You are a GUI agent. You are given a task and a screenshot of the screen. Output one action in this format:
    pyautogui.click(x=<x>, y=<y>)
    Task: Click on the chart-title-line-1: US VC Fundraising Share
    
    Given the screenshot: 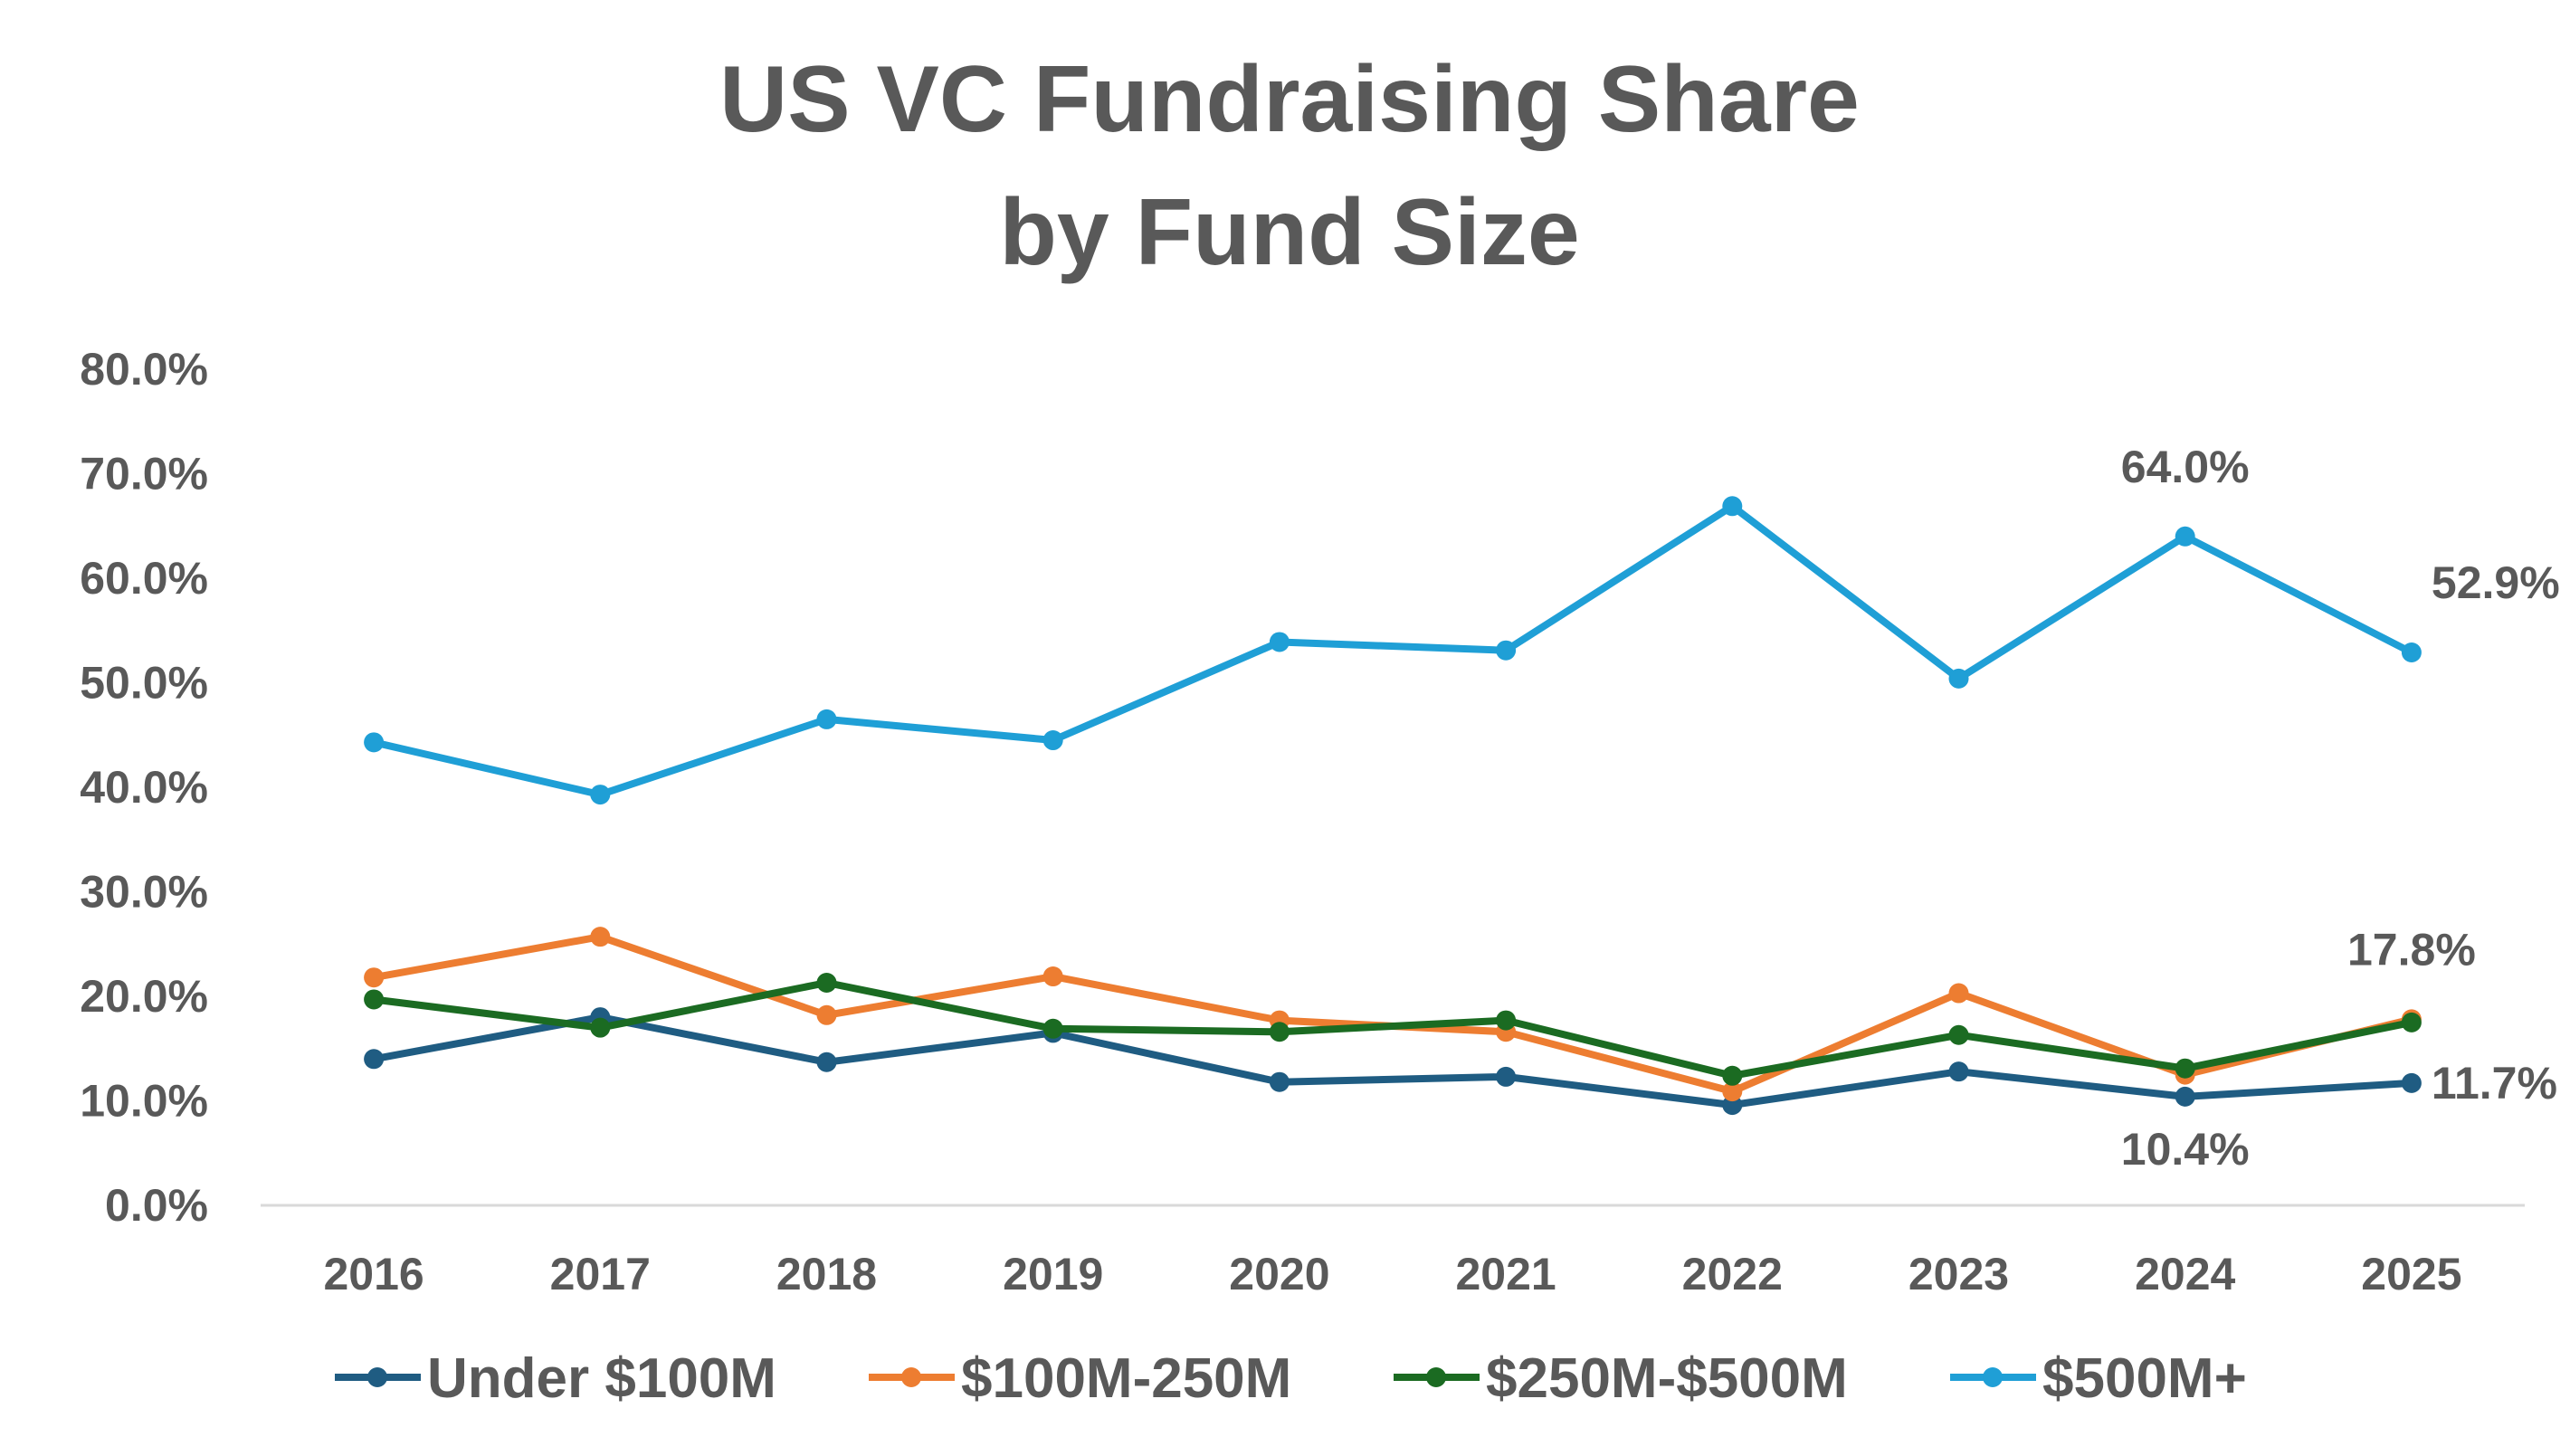 What is the action you would take?
    pyautogui.click(x=1290, y=100)
    